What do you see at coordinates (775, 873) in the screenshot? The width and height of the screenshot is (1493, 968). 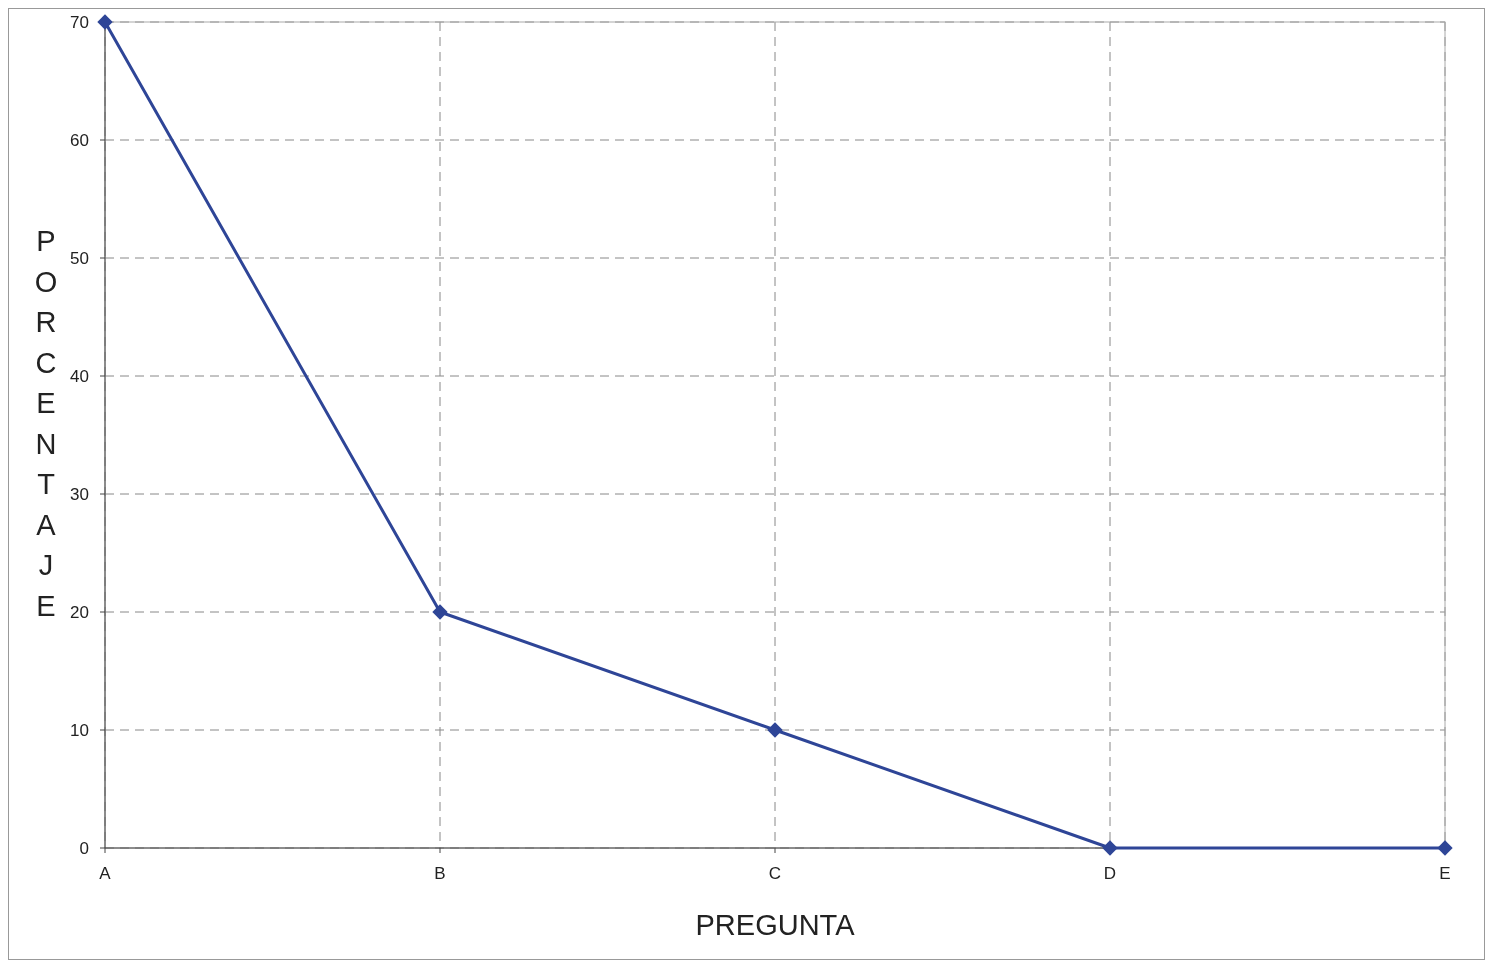 I see `x-tick-label: C` at bounding box center [775, 873].